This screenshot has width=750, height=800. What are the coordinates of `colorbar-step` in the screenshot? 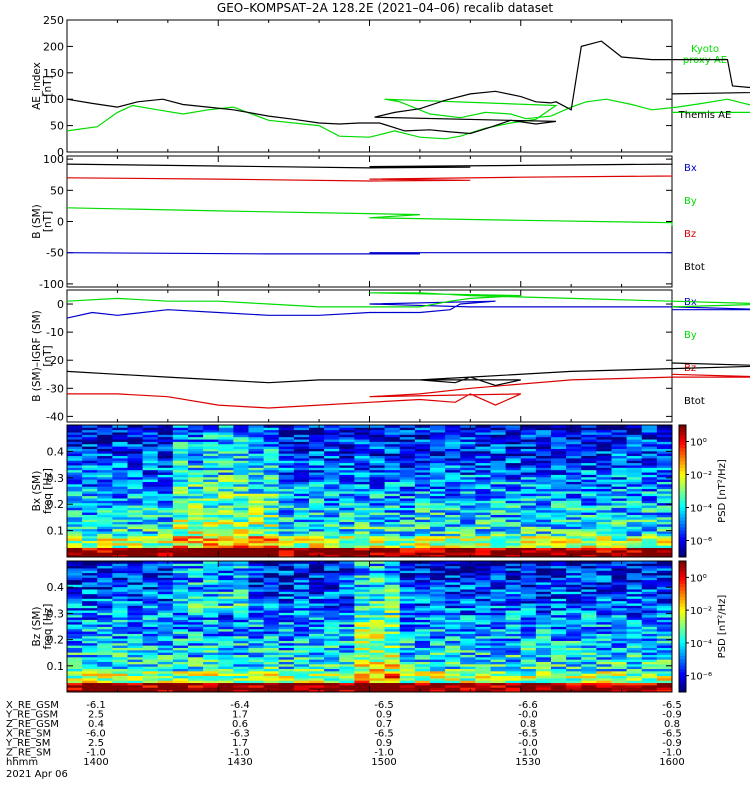 It's located at (682, 529).